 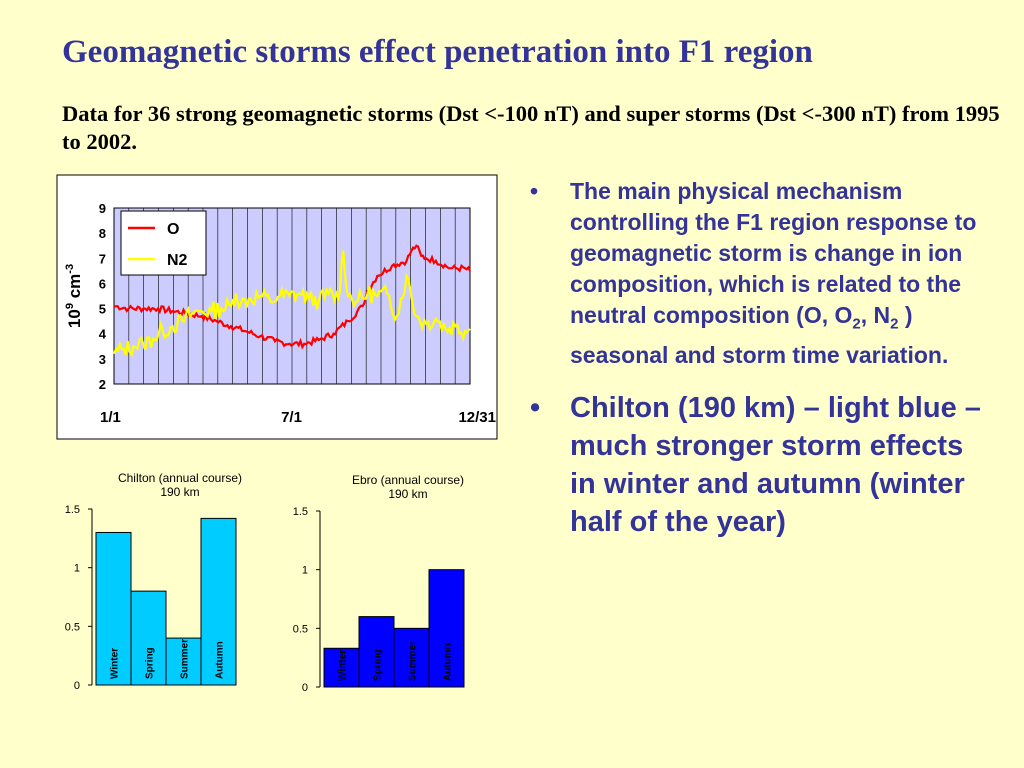 What do you see at coordinates (163, 243) in the screenshot?
I see `legend: O N2` at bounding box center [163, 243].